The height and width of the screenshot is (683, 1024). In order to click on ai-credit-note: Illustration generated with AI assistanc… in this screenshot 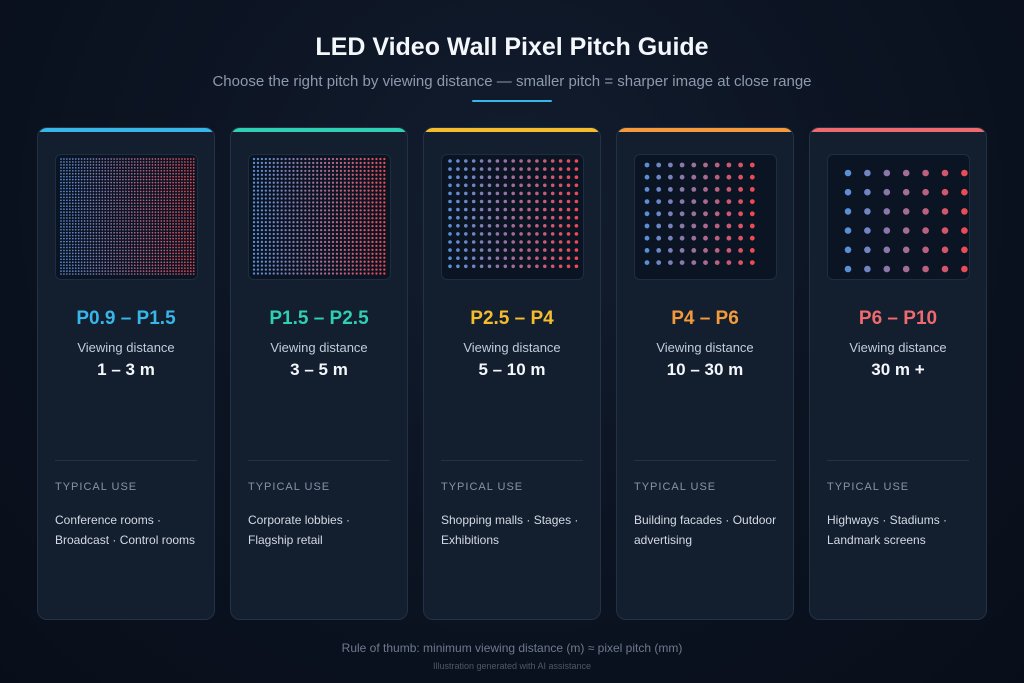, I will do `click(512, 666)`.